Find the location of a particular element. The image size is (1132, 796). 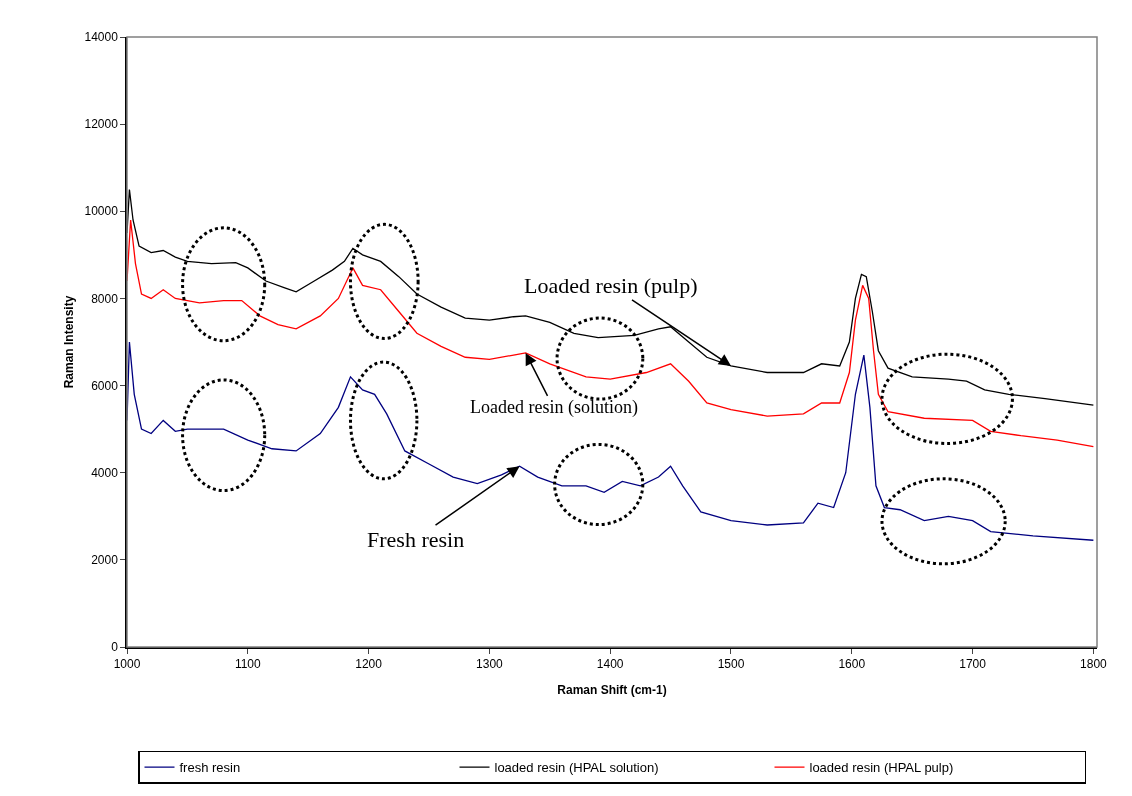

x-tick-label: 1200 is located at coordinates (369, 664).